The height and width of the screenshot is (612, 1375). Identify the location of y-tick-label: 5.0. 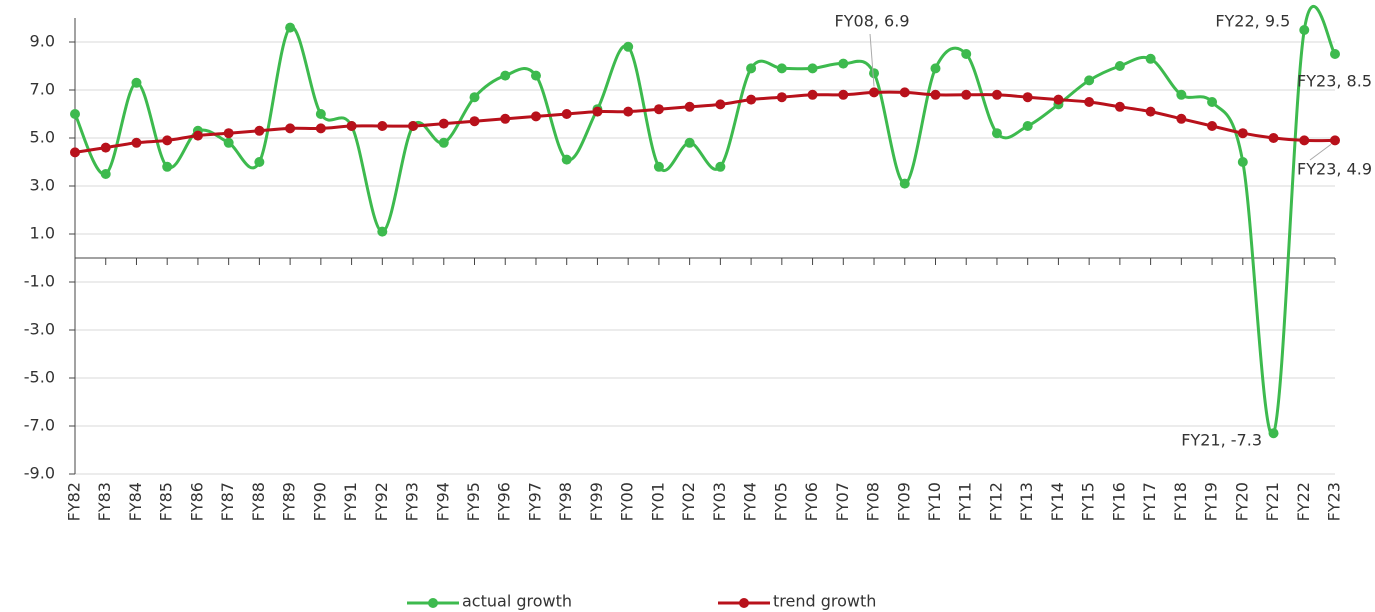
(42, 137).